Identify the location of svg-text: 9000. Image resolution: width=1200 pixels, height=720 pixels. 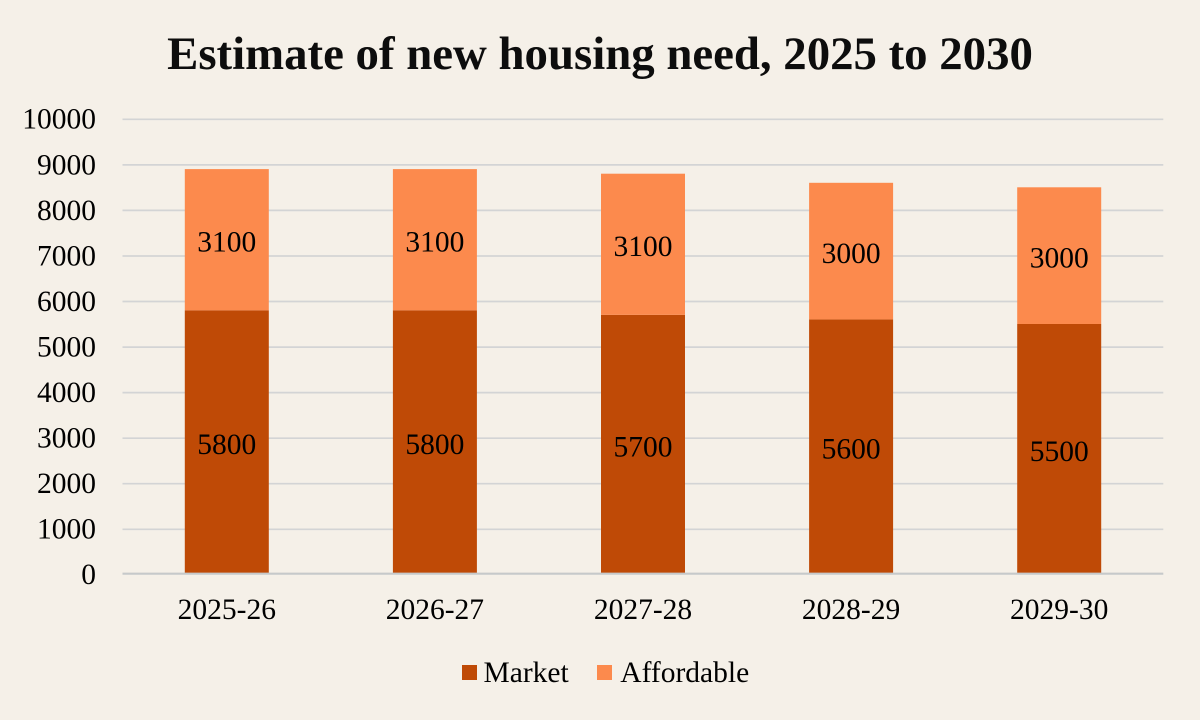
(66, 165).